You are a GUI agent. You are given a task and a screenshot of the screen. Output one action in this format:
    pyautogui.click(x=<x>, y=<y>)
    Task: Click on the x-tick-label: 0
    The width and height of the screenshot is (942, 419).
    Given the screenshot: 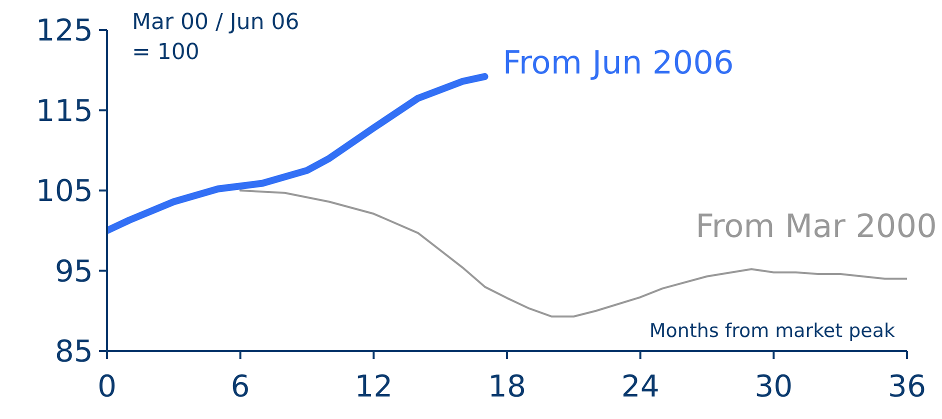 What is the action you would take?
    pyautogui.click(x=107, y=386)
    